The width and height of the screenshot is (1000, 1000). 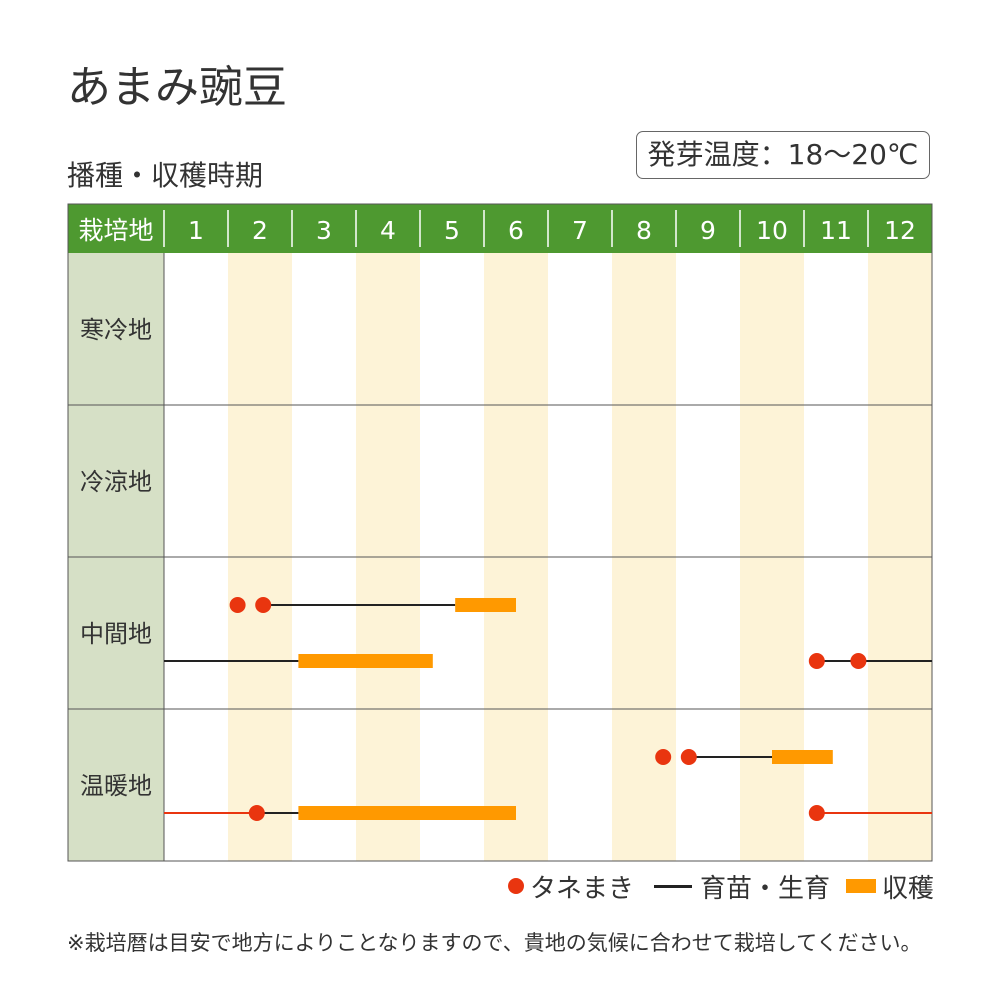 I want to click on month-header: 3, so click(x=324, y=230).